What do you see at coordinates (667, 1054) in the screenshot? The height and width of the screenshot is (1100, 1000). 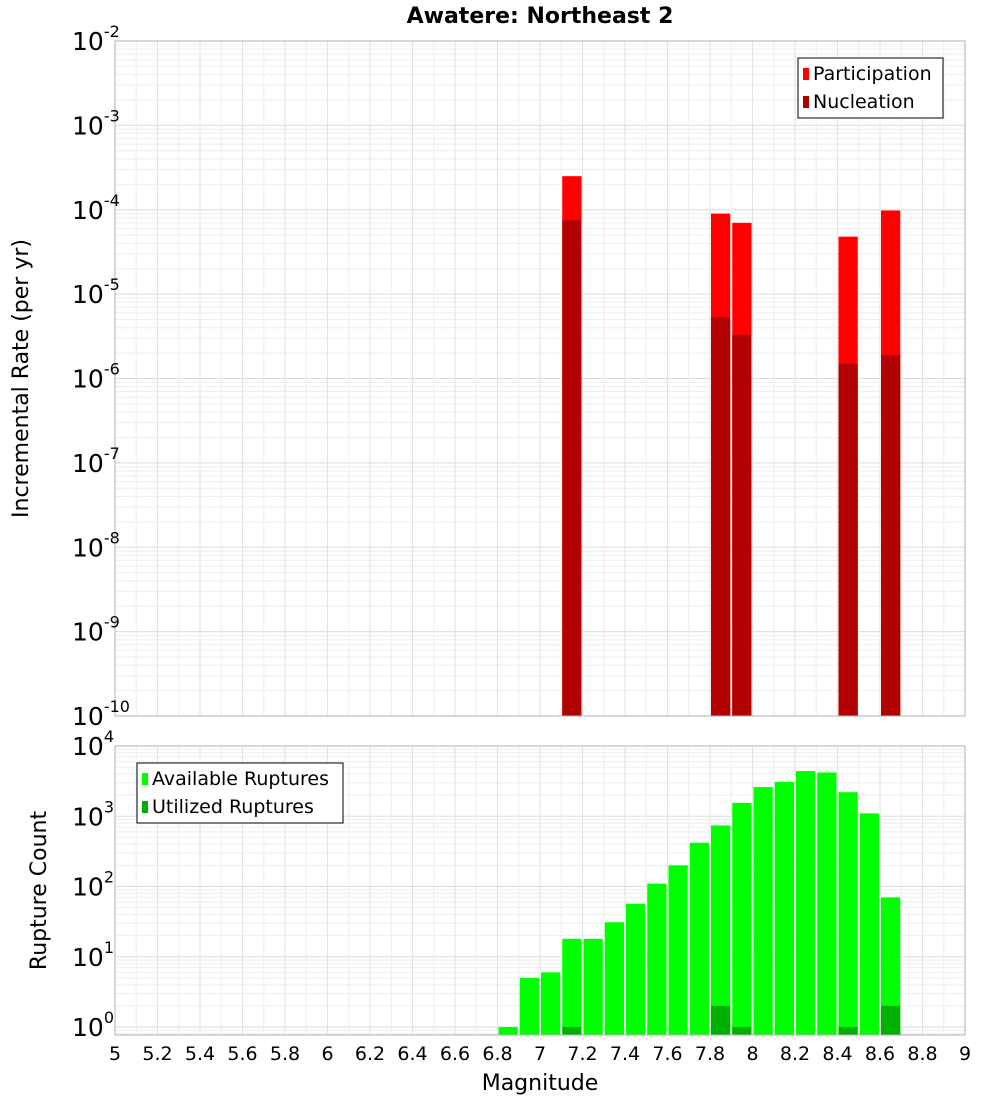 I see `x-tick-label: 7.6` at bounding box center [667, 1054].